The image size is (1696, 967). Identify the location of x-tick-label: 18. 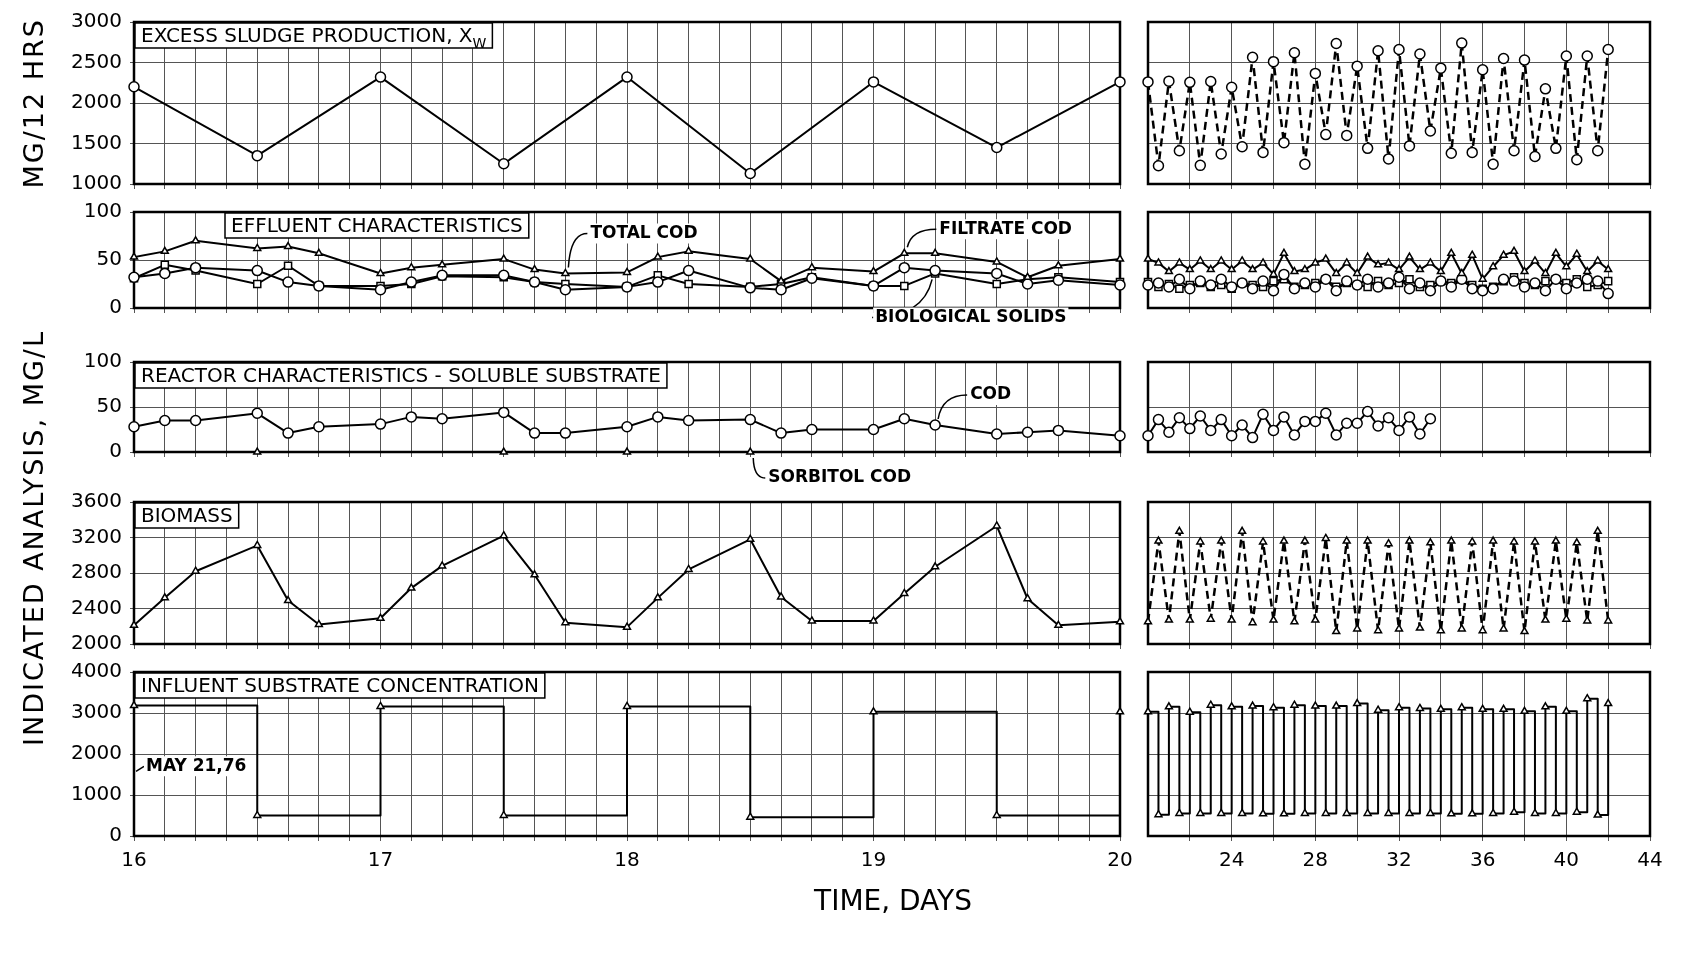
(627, 859).